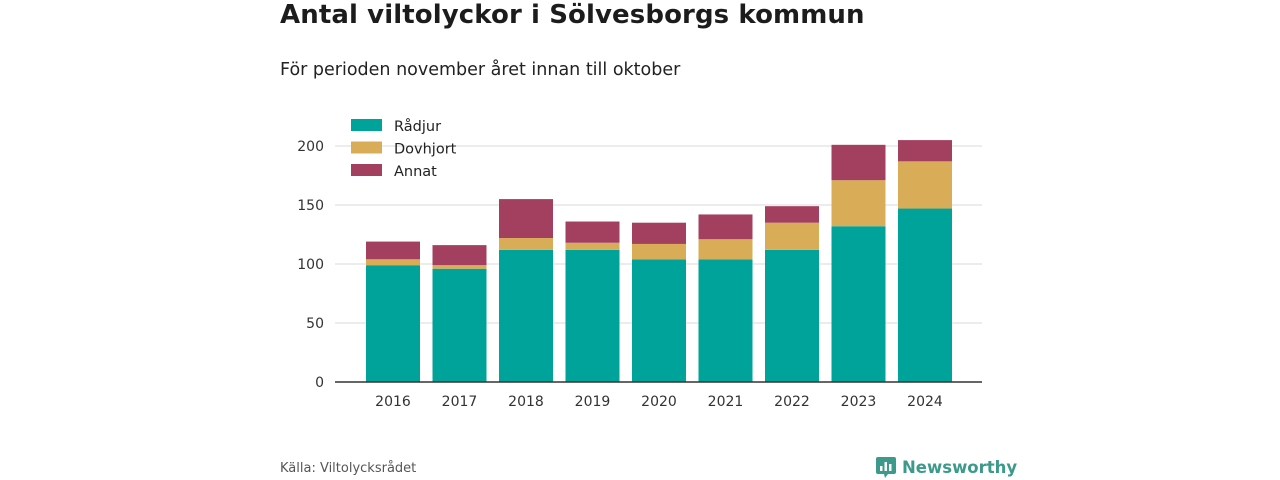 This screenshot has height=480, width=1280. Describe the element at coordinates (792, 214) in the screenshot. I see `bar-segment-annat-2022` at that location.